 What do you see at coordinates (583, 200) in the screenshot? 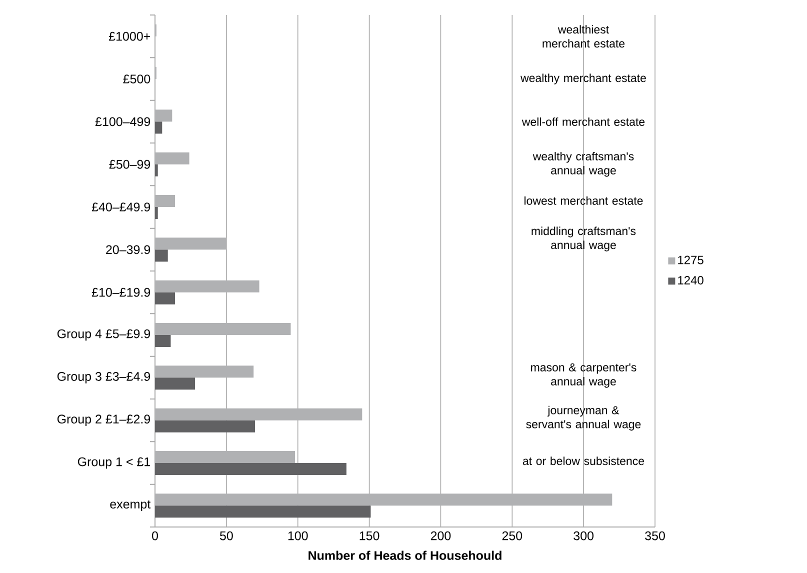
I see `annotation: lowest merchant estate` at bounding box center [583, 200].